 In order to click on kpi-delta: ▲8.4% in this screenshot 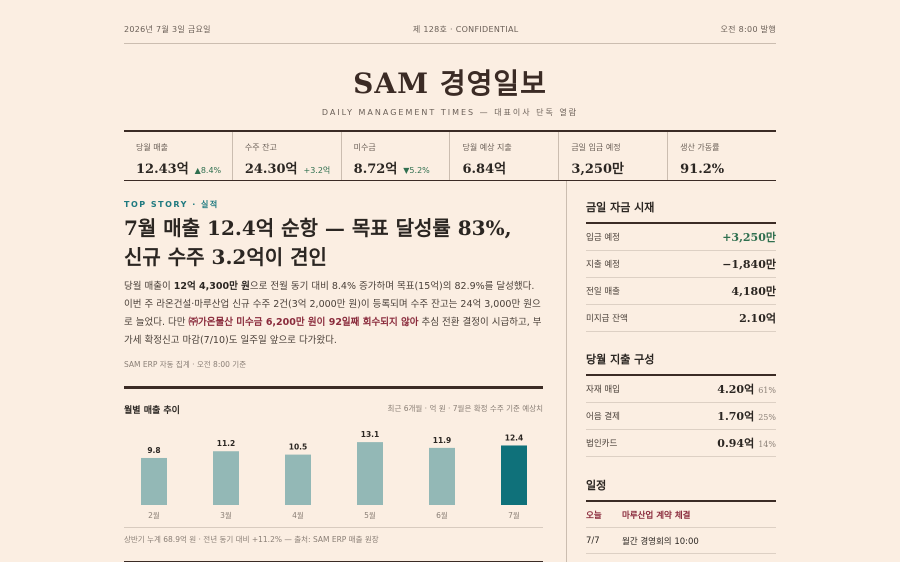, I will do `click(208, 170)`.